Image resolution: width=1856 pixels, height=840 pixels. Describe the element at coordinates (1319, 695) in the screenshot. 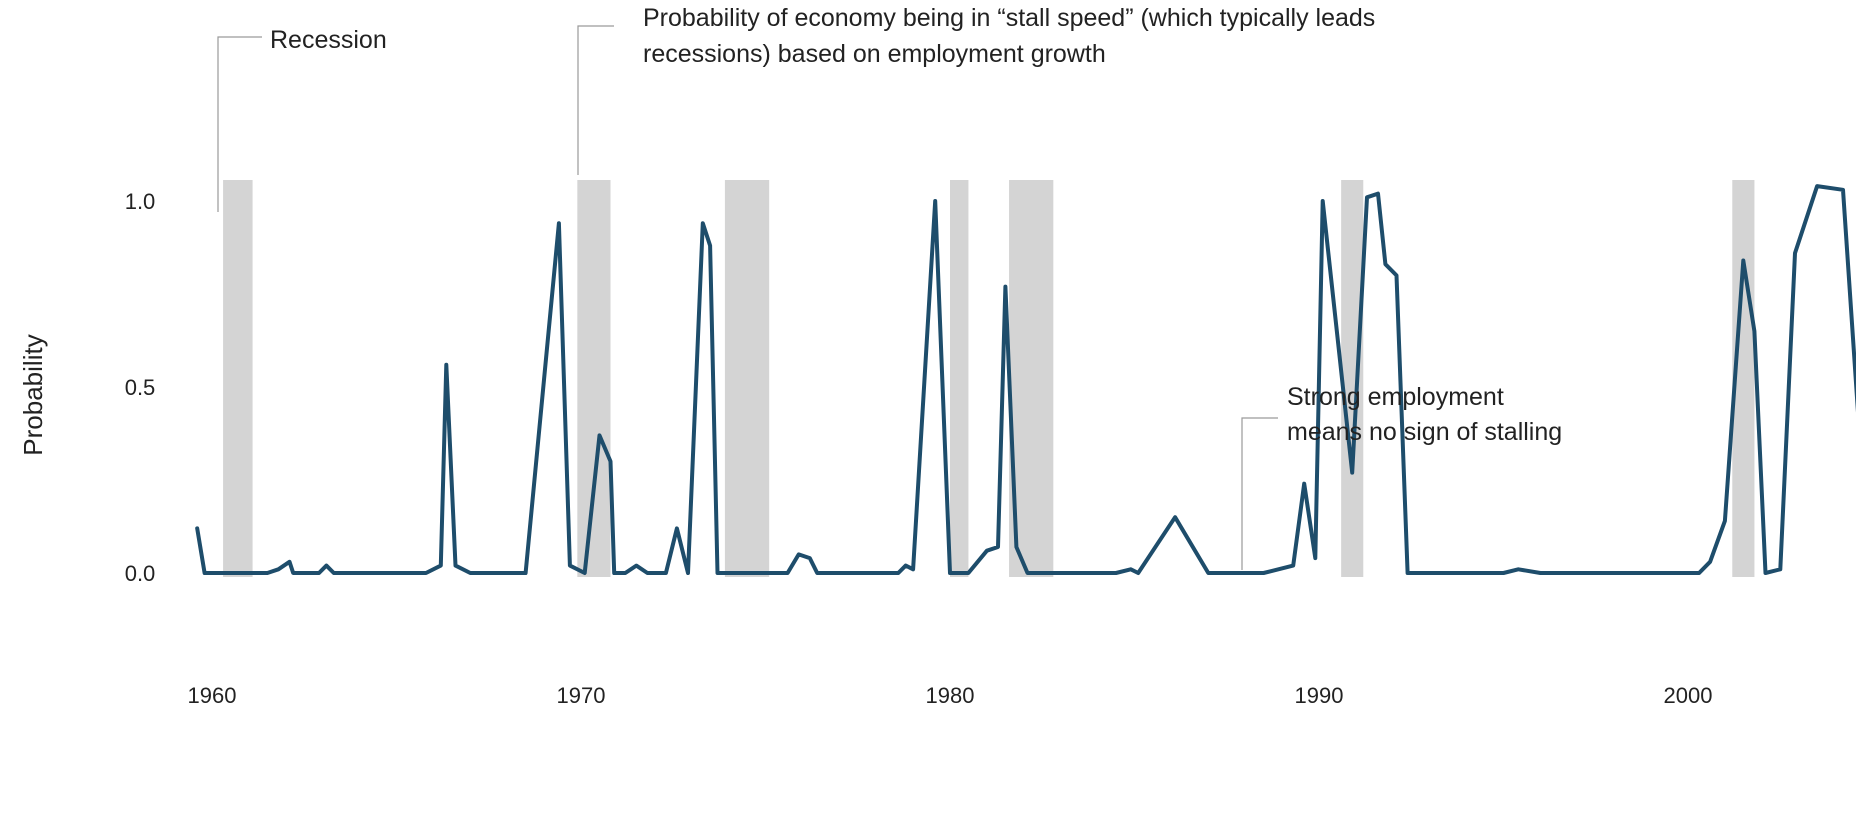

I see `x-tick-label: 1990` at that location.